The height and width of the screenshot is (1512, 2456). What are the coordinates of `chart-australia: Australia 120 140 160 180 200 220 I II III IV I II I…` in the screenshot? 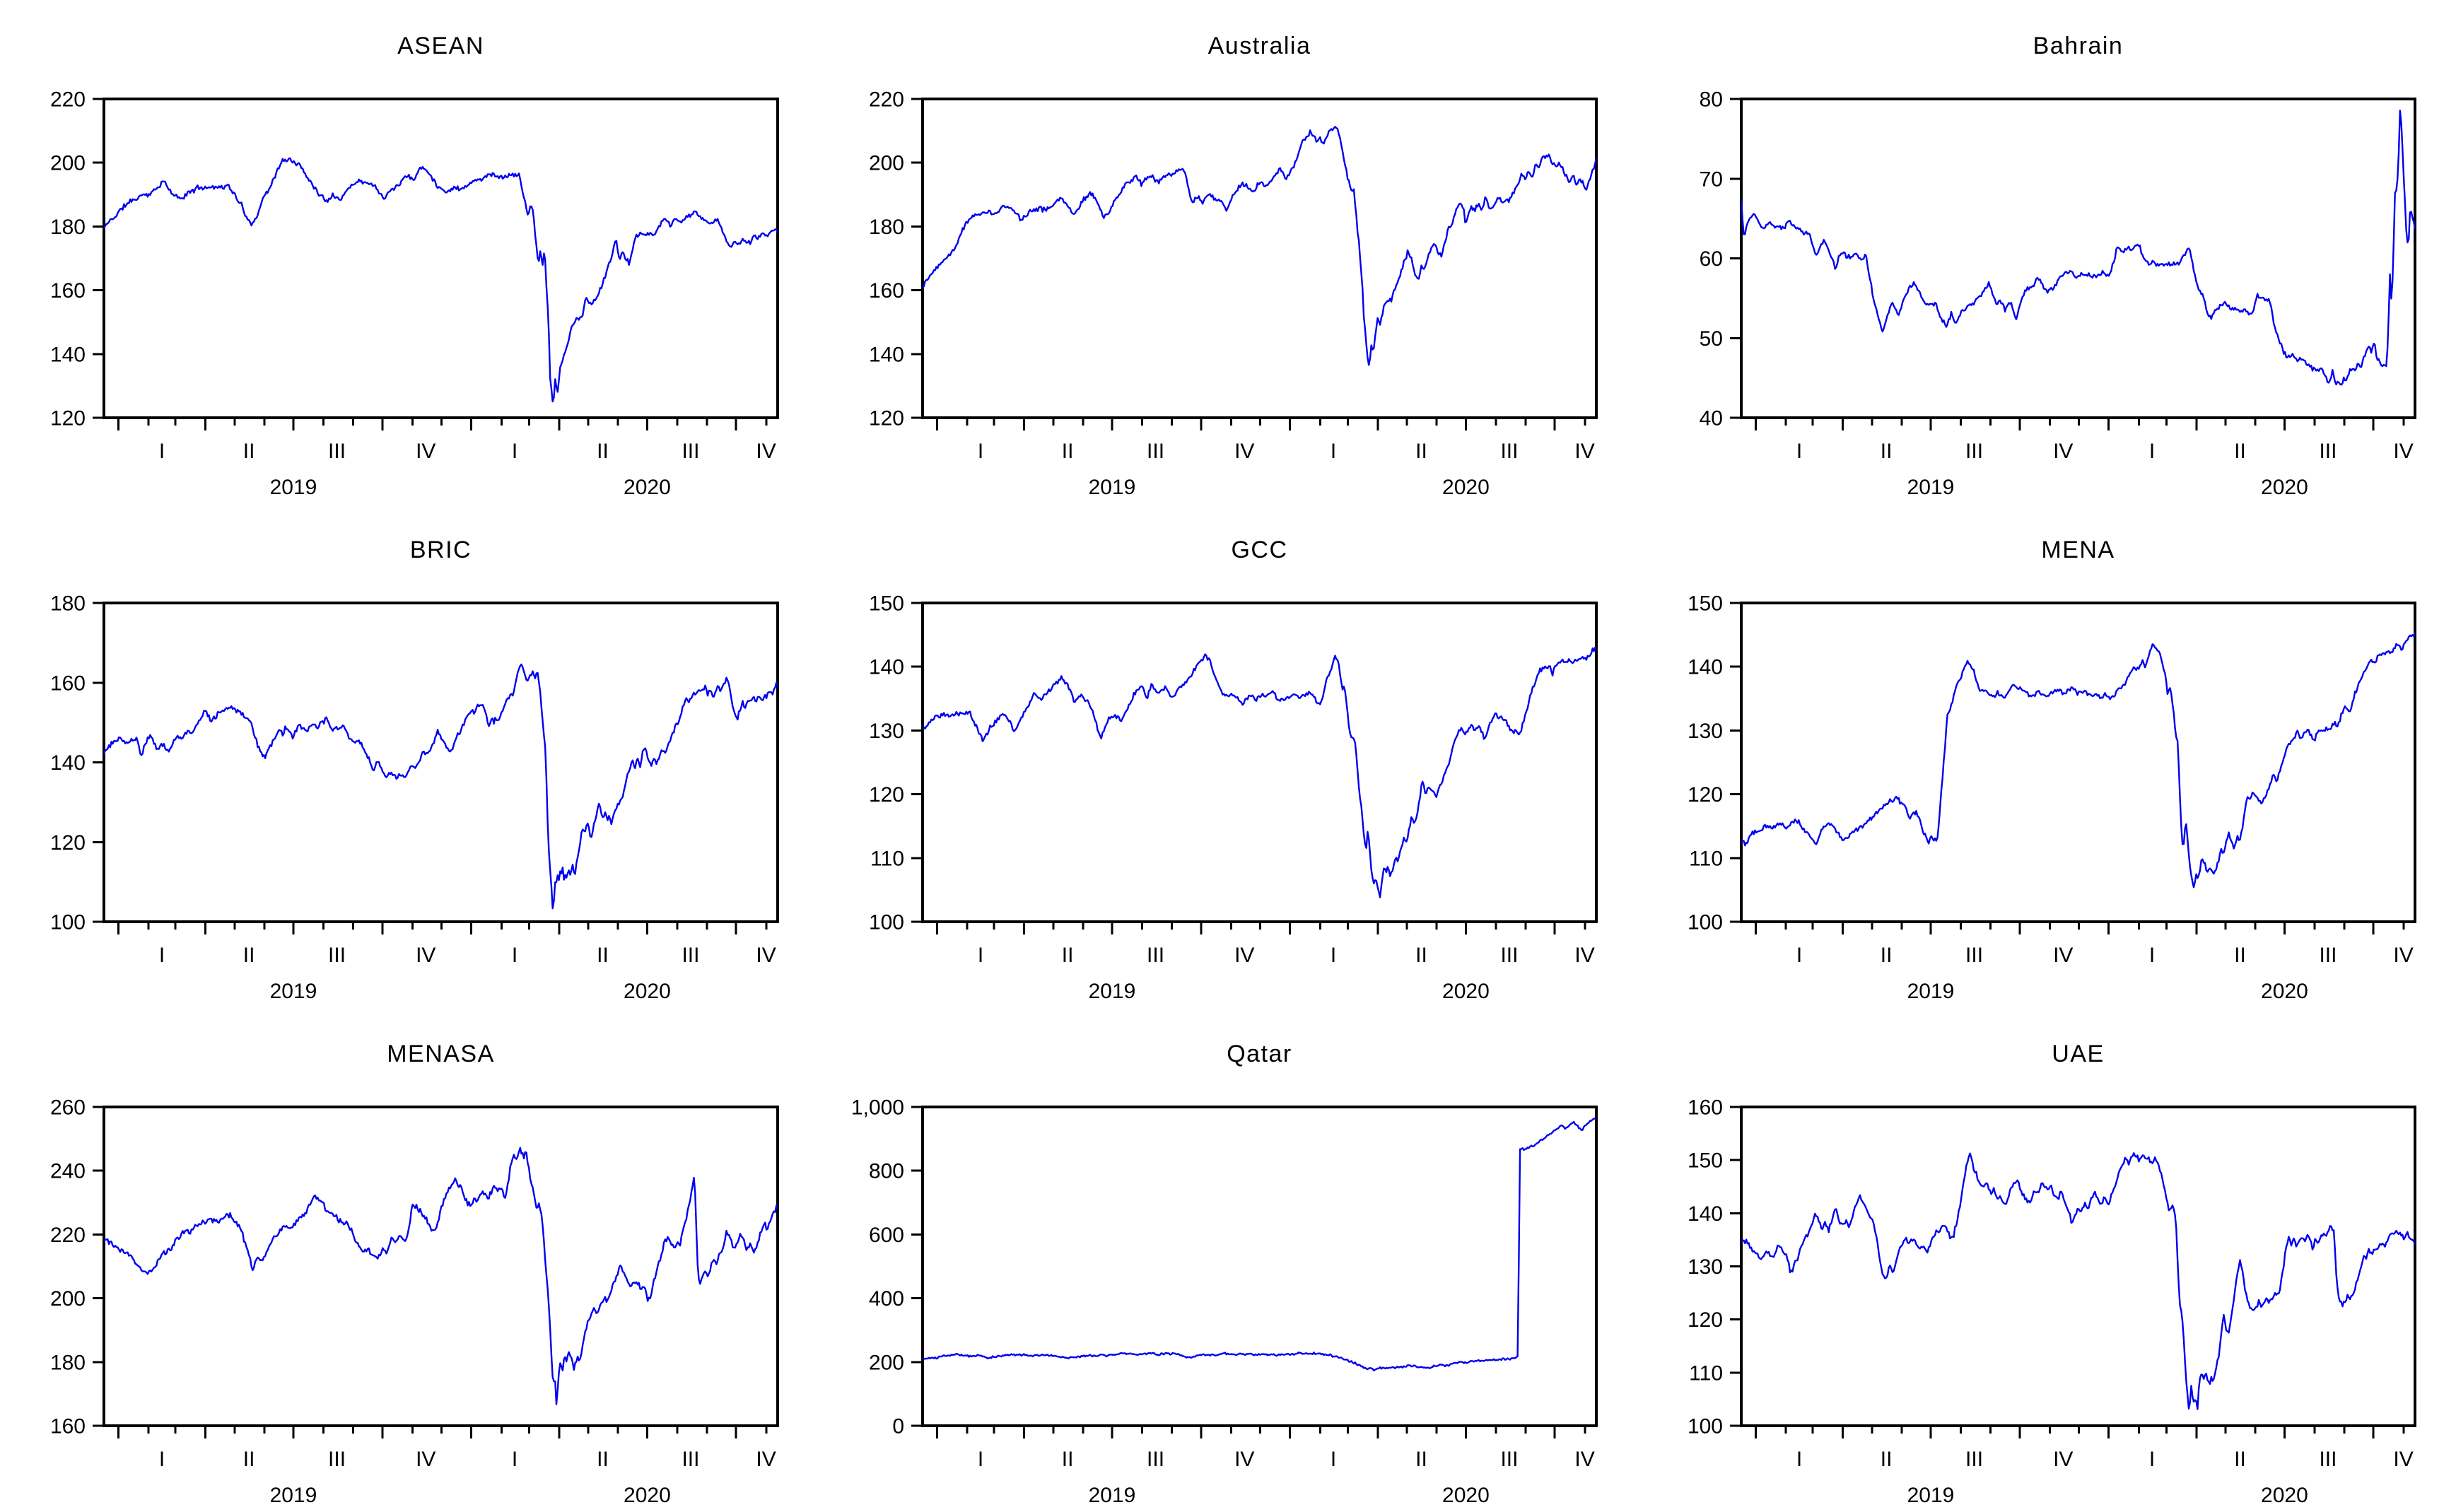 It's located at (1228, 252).